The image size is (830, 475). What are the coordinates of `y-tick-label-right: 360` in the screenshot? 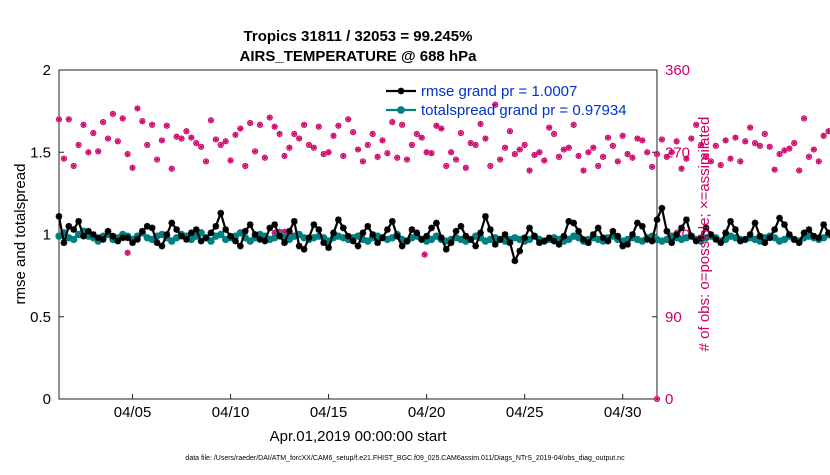 It's located at (677, 70).